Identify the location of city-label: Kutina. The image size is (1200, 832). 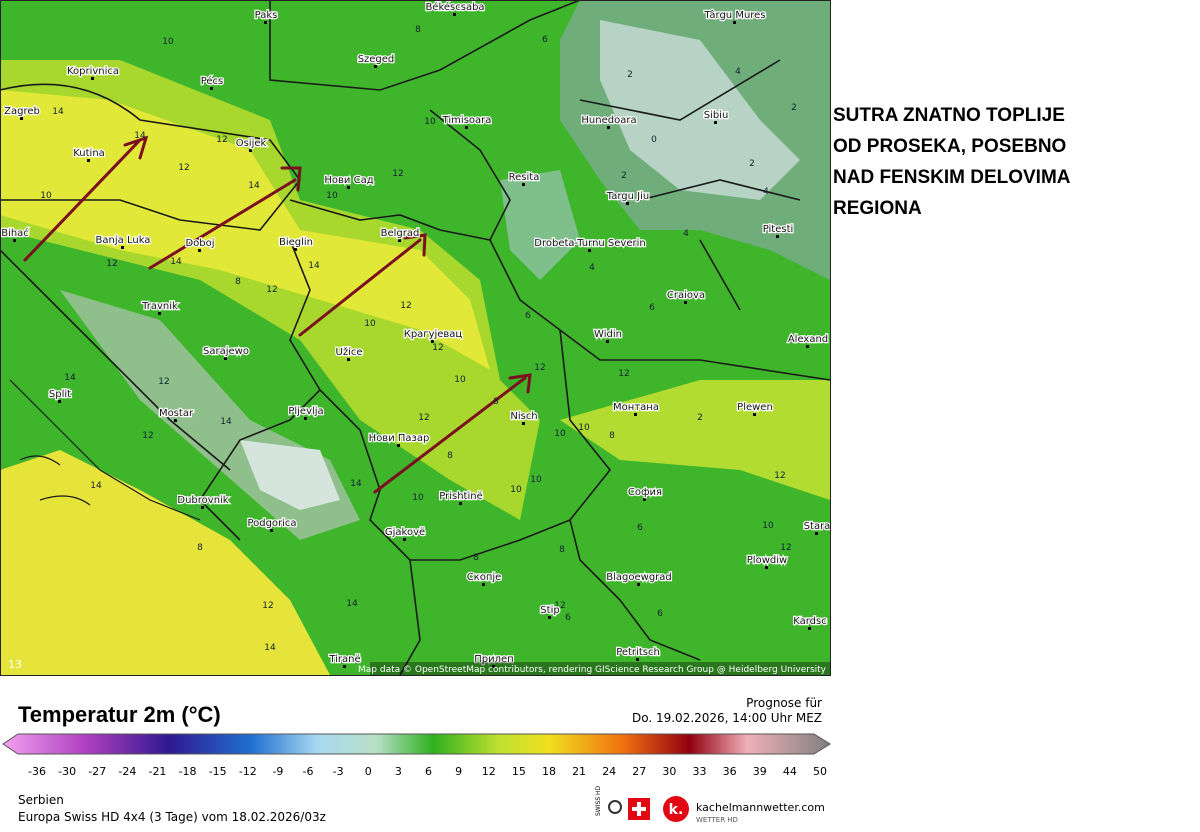
(89, 153).